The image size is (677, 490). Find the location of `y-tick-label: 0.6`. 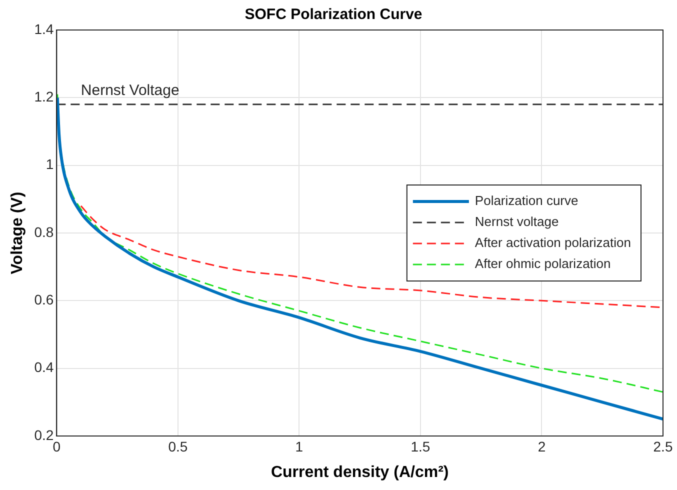

y-tick-label: 0.6 is located at coordinates (44, 300).